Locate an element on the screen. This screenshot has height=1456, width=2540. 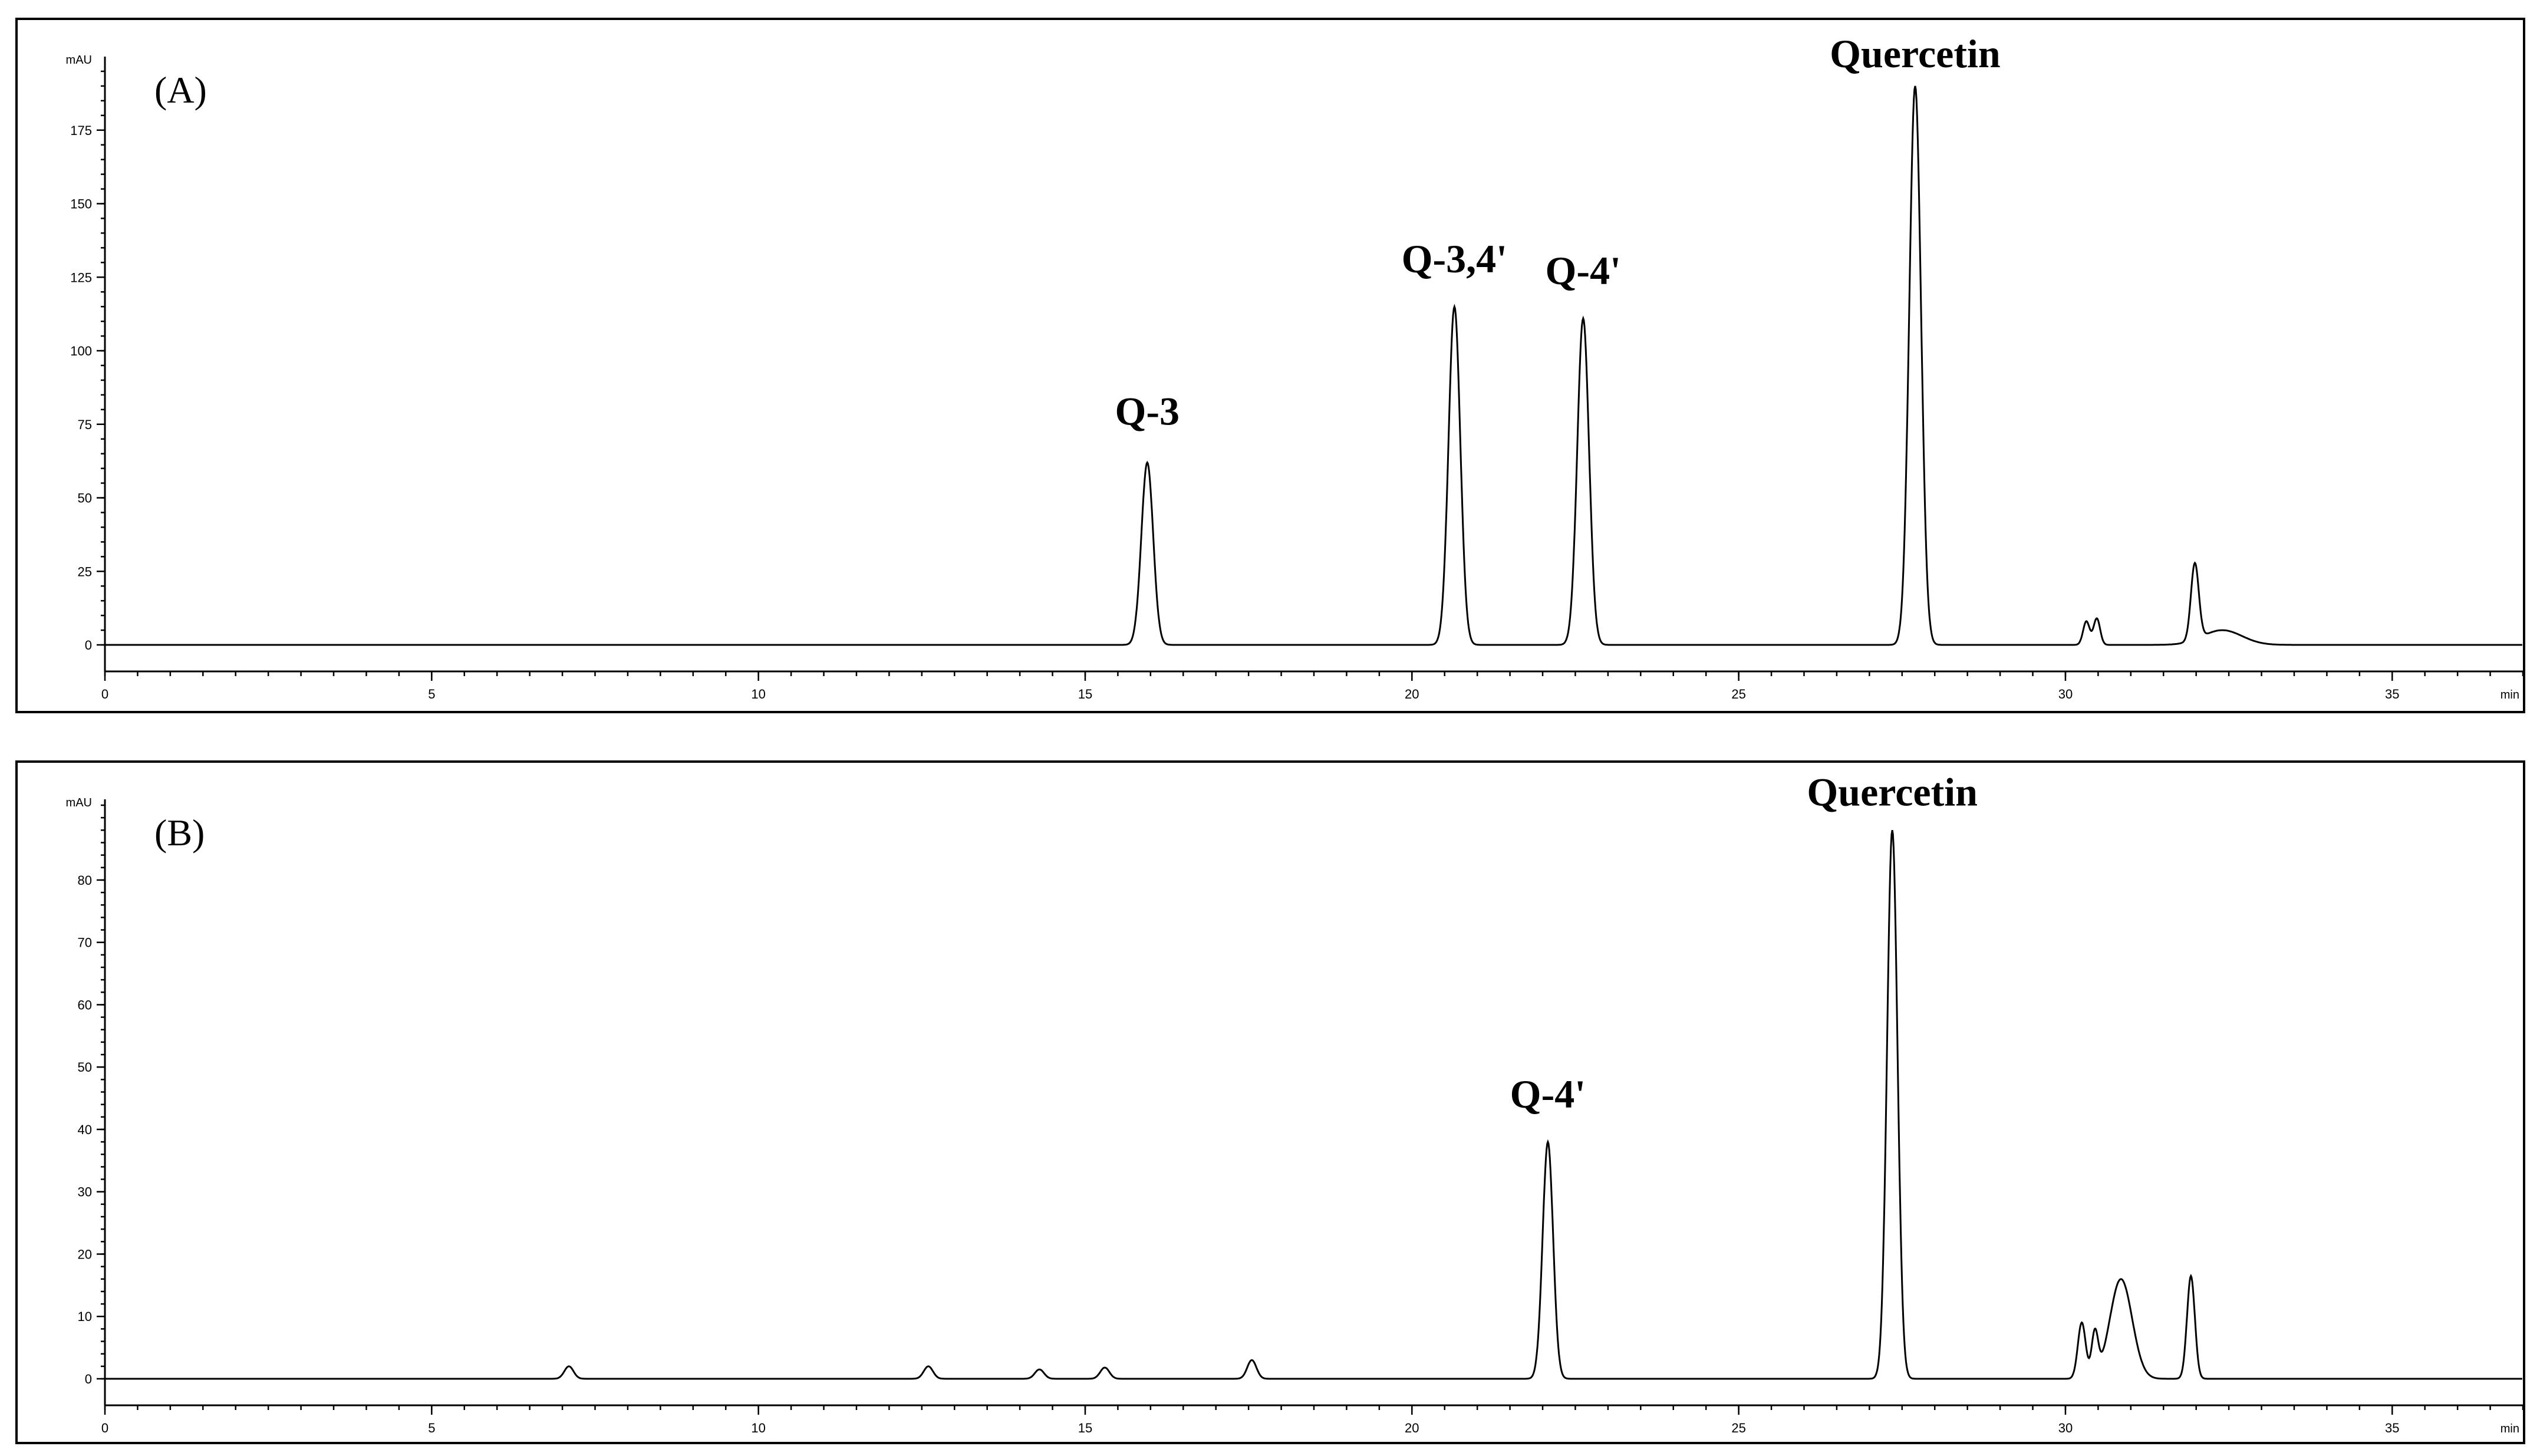
y-tick-label: 150 is located at coordinates (81, 204).